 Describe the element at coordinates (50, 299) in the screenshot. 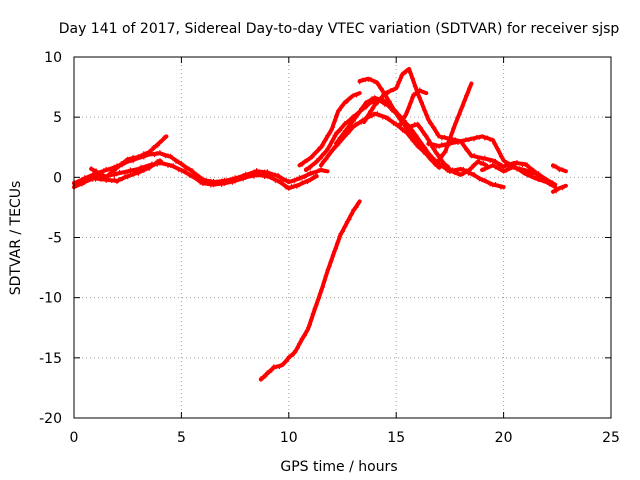

I see `y-tick-label: -10` at that location.